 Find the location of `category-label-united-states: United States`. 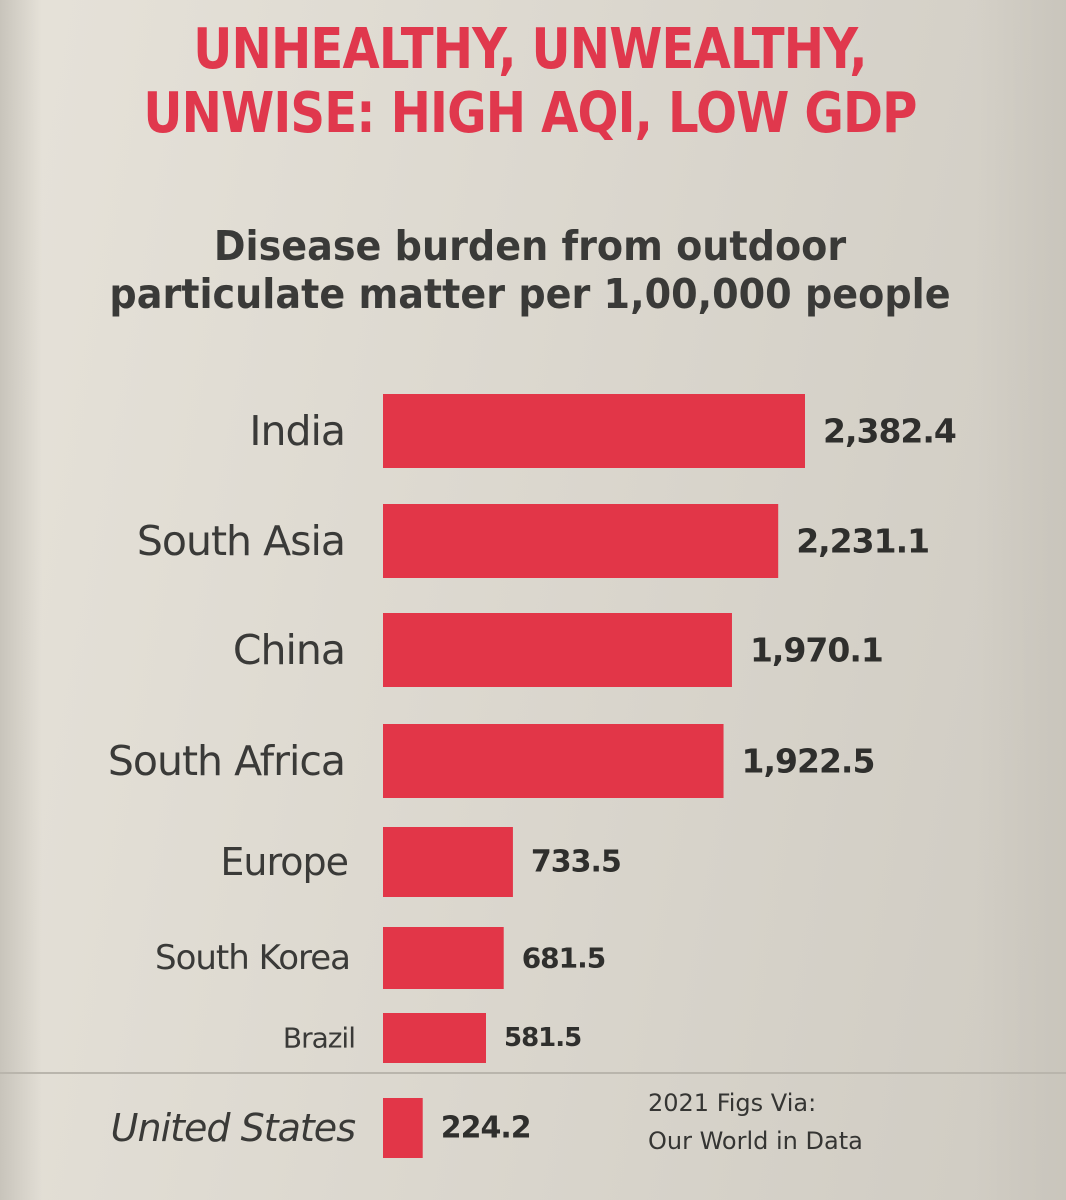

category-label-united-states: United States is located at coordinates (233, 1128).